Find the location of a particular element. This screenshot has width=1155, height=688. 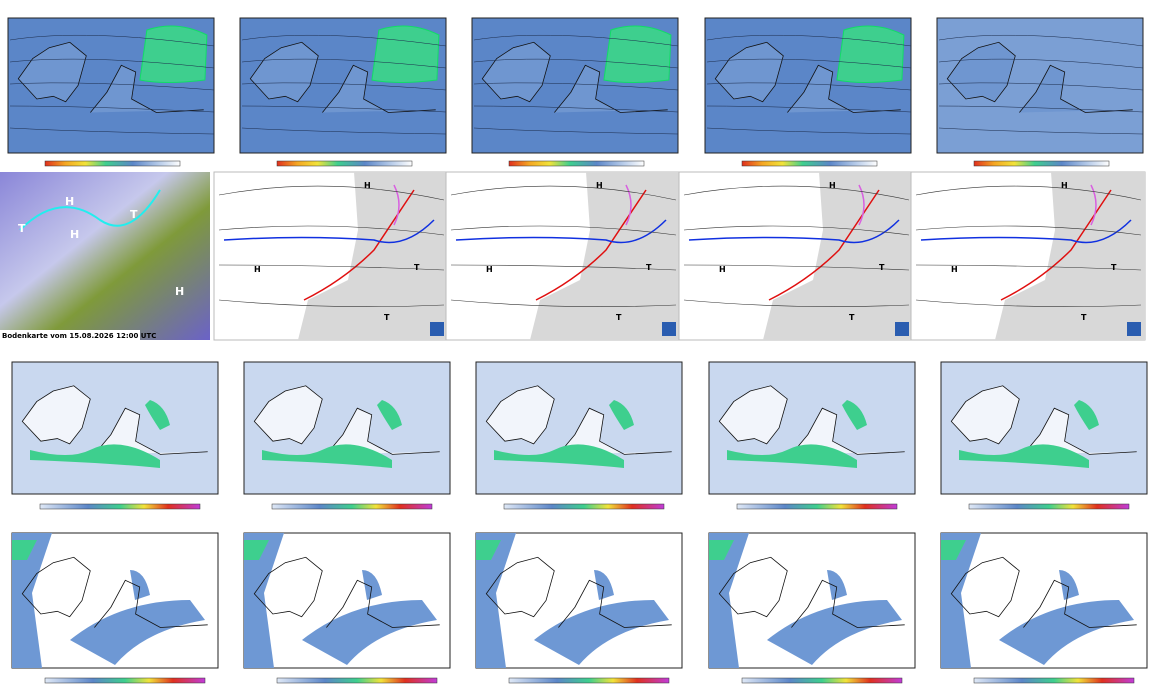

satellite-image is located at coordinates (105, 256).